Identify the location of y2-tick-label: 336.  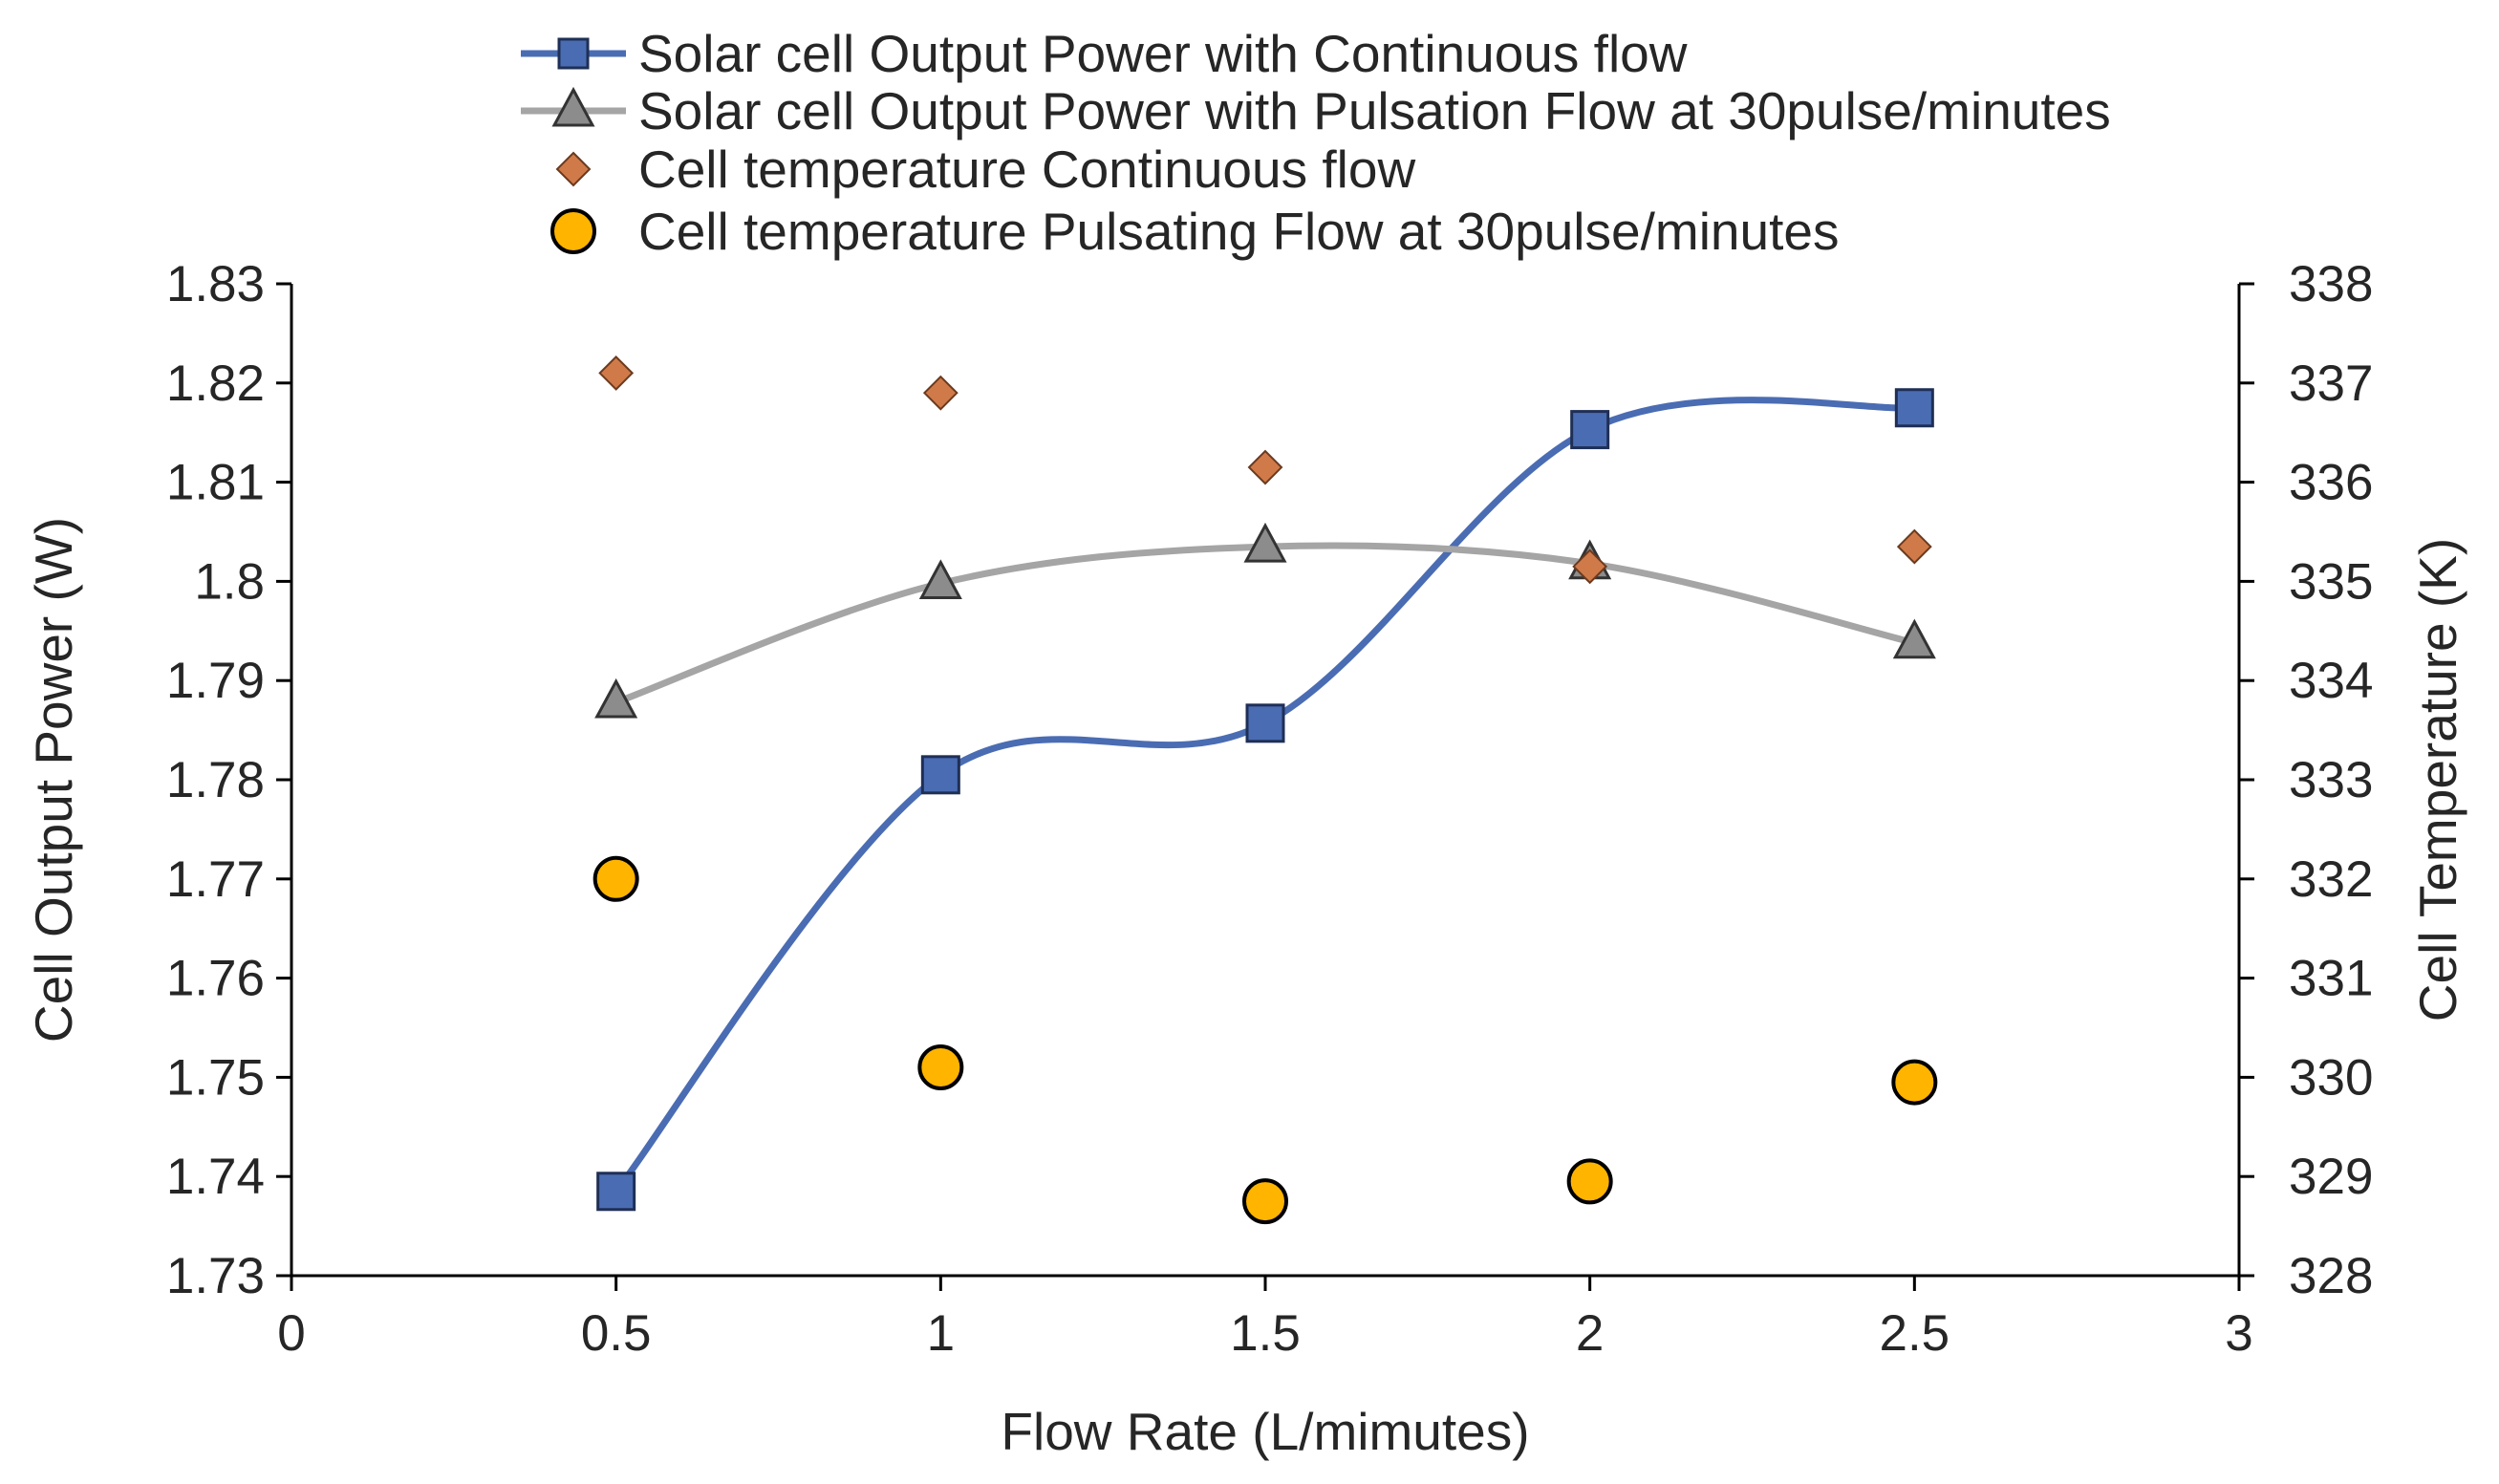
(2331, 483).